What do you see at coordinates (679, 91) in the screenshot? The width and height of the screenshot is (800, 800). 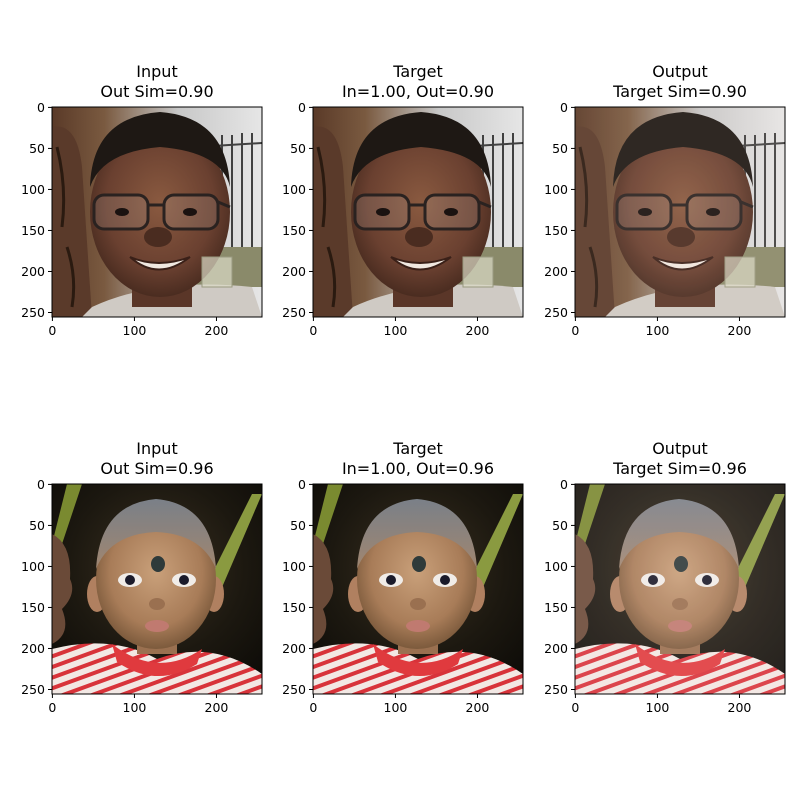 I see `panel-subtitle: Target Sim=0.90` at bounding box center [679, 91].